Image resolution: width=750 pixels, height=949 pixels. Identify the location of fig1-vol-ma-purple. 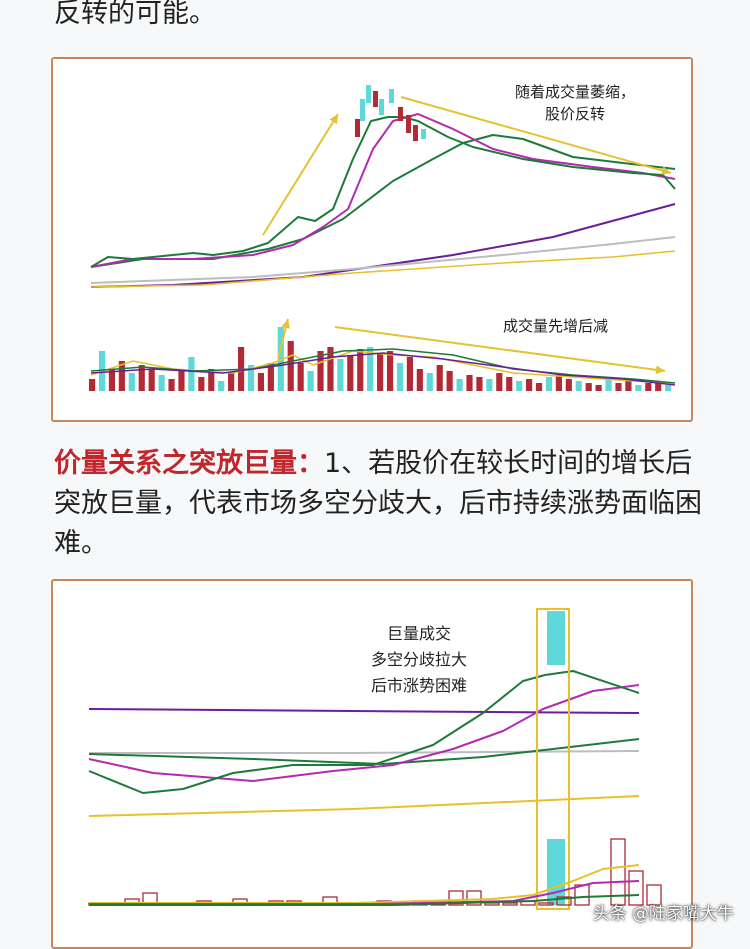
(383, 369).